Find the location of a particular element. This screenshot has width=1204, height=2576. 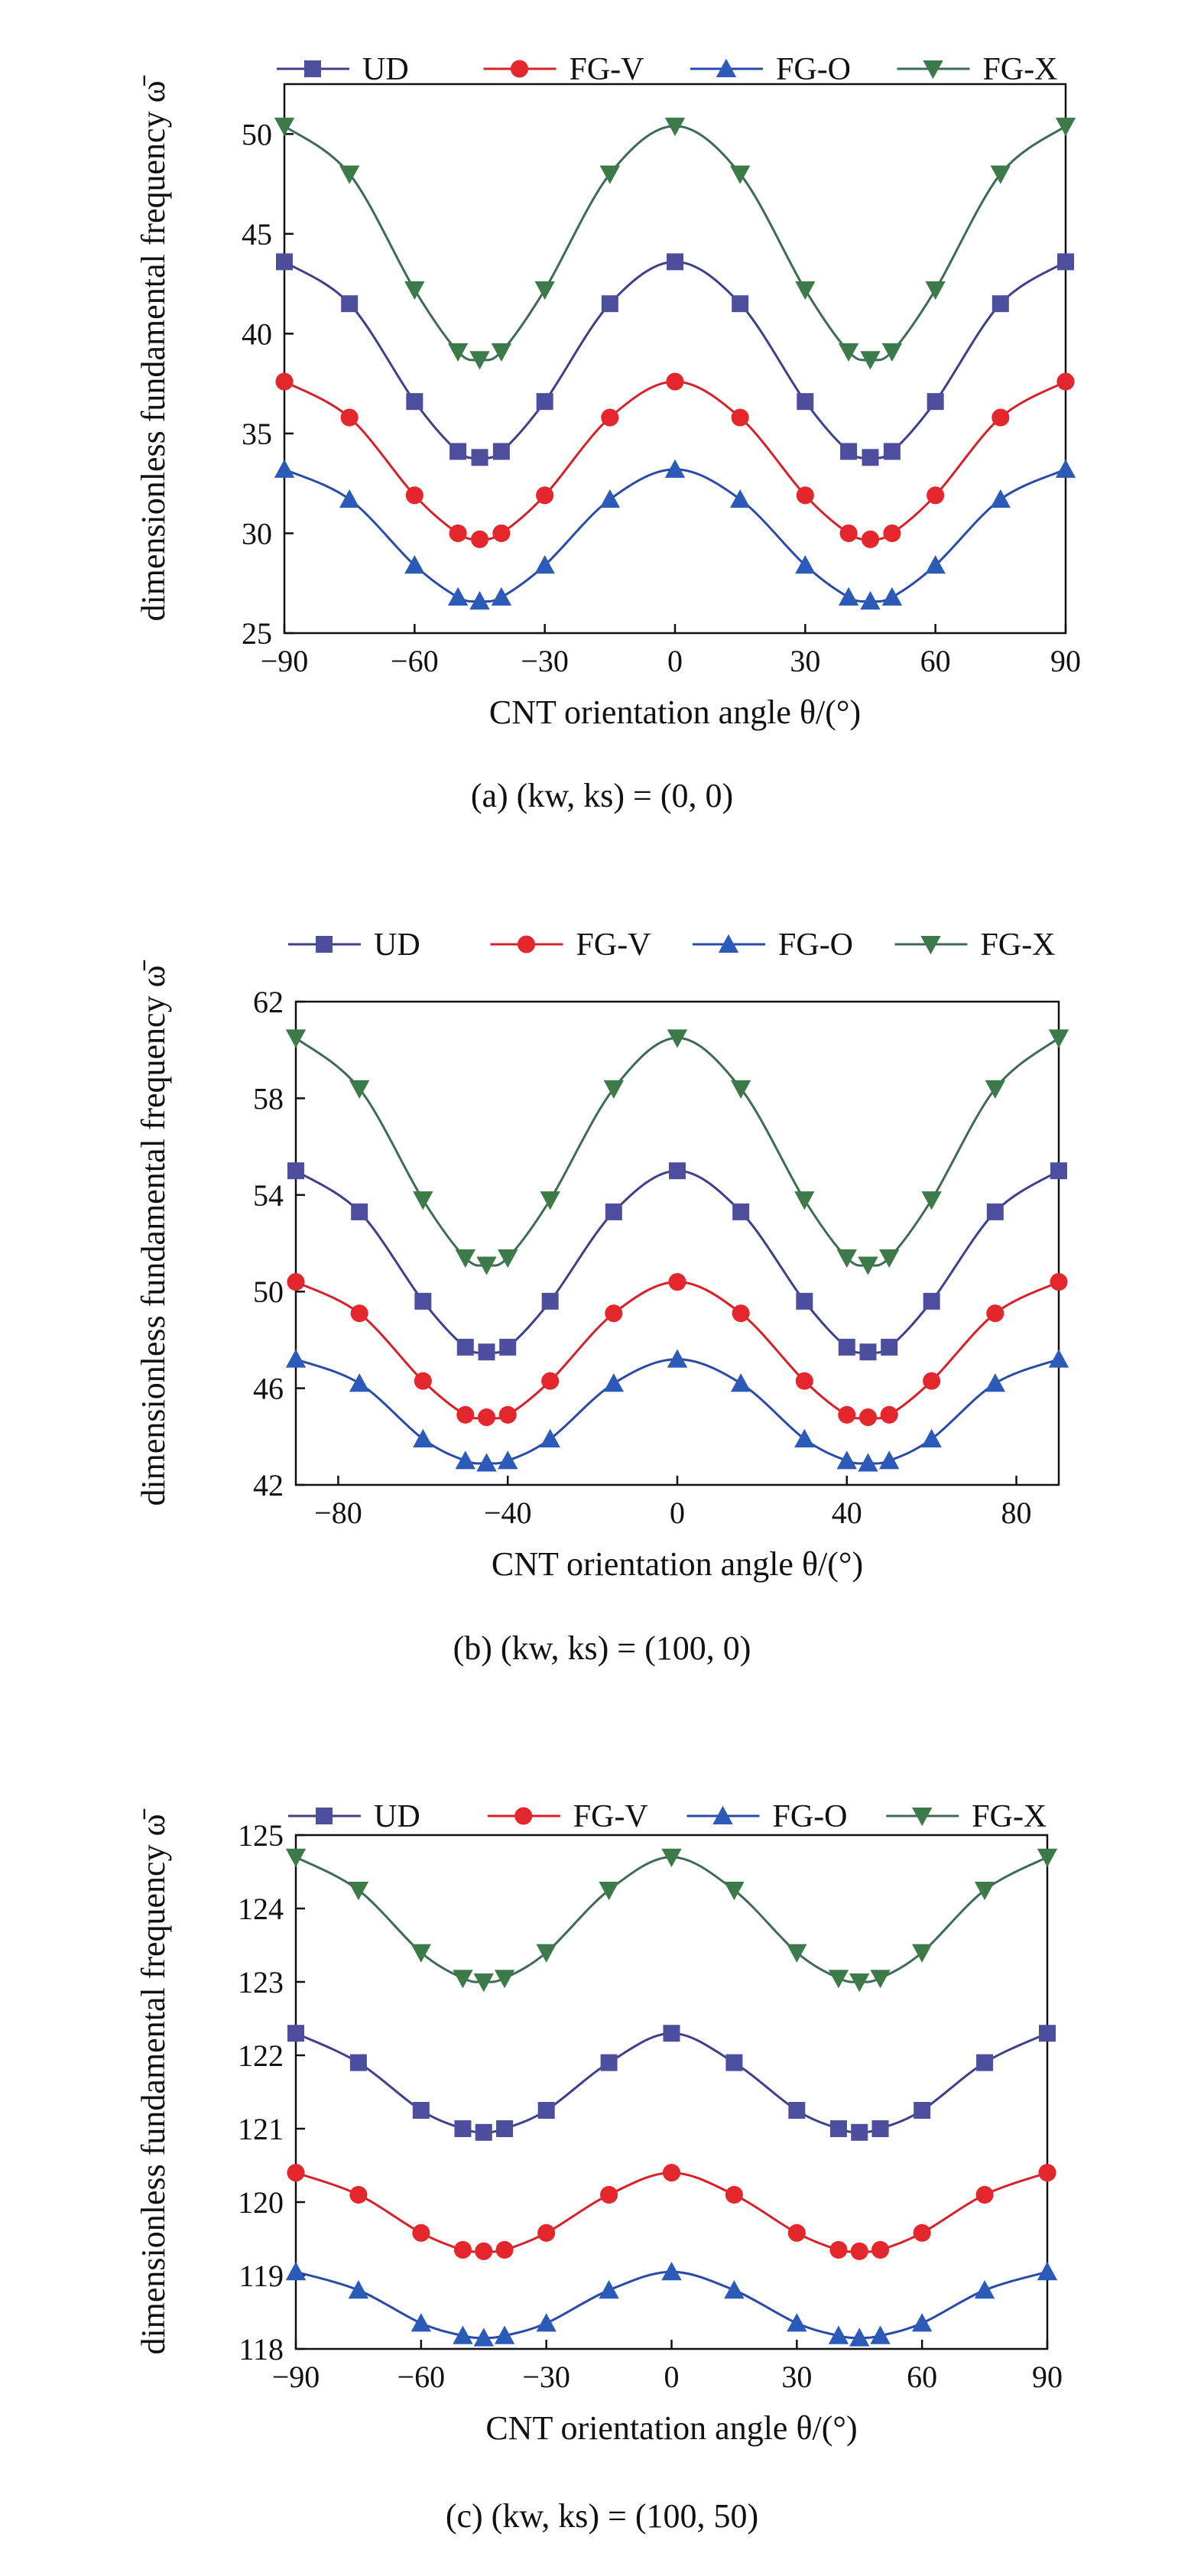

plot-frame is located at coordinates (677, 1243).